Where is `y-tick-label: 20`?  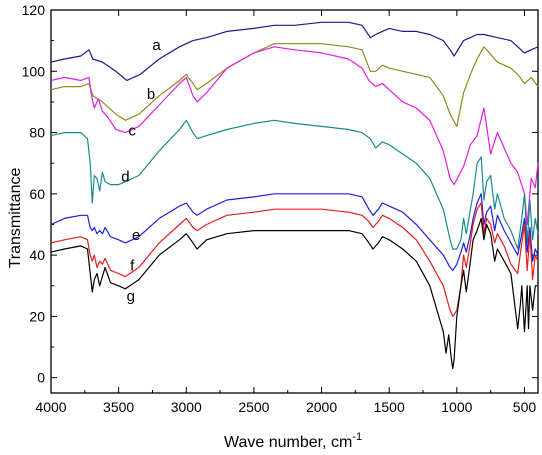 y-tick-label: 20 is located at coordinates (37, 316).